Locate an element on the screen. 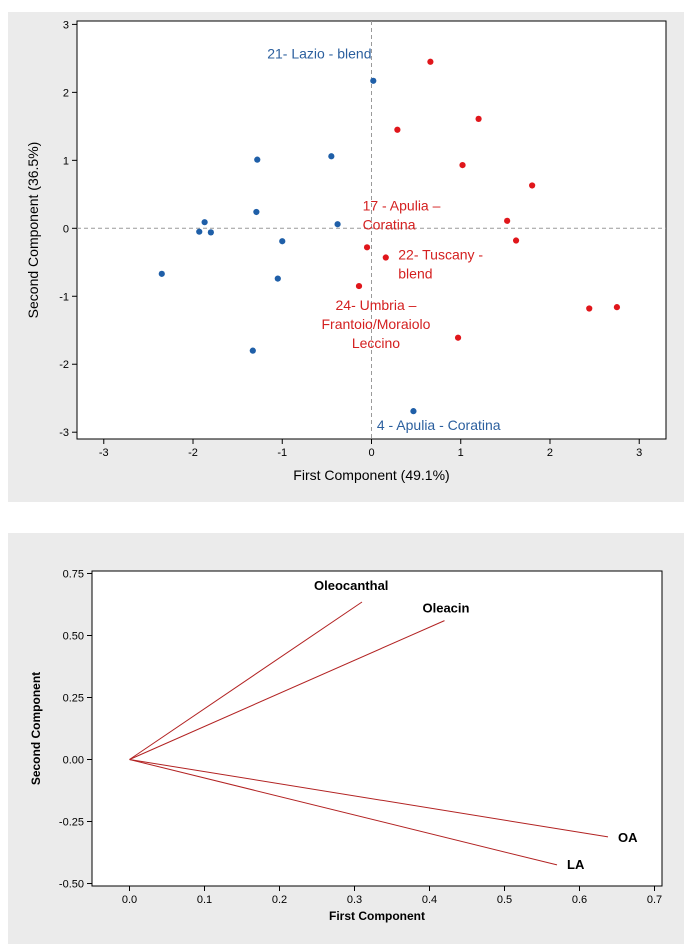  x-tick-label: -3 is located at coordinates (104, 453).